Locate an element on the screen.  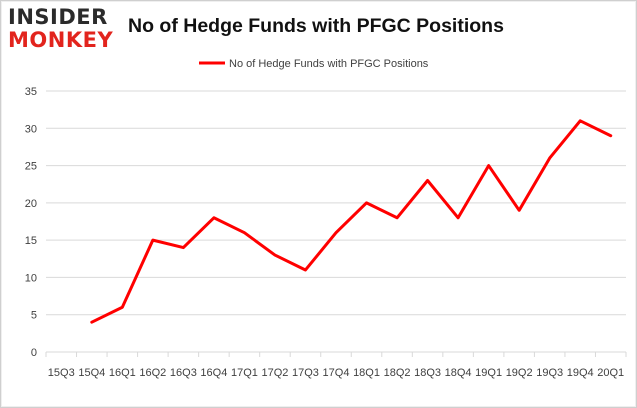
x-tick-label: 16Q1 is located at coordinates (122, 373).